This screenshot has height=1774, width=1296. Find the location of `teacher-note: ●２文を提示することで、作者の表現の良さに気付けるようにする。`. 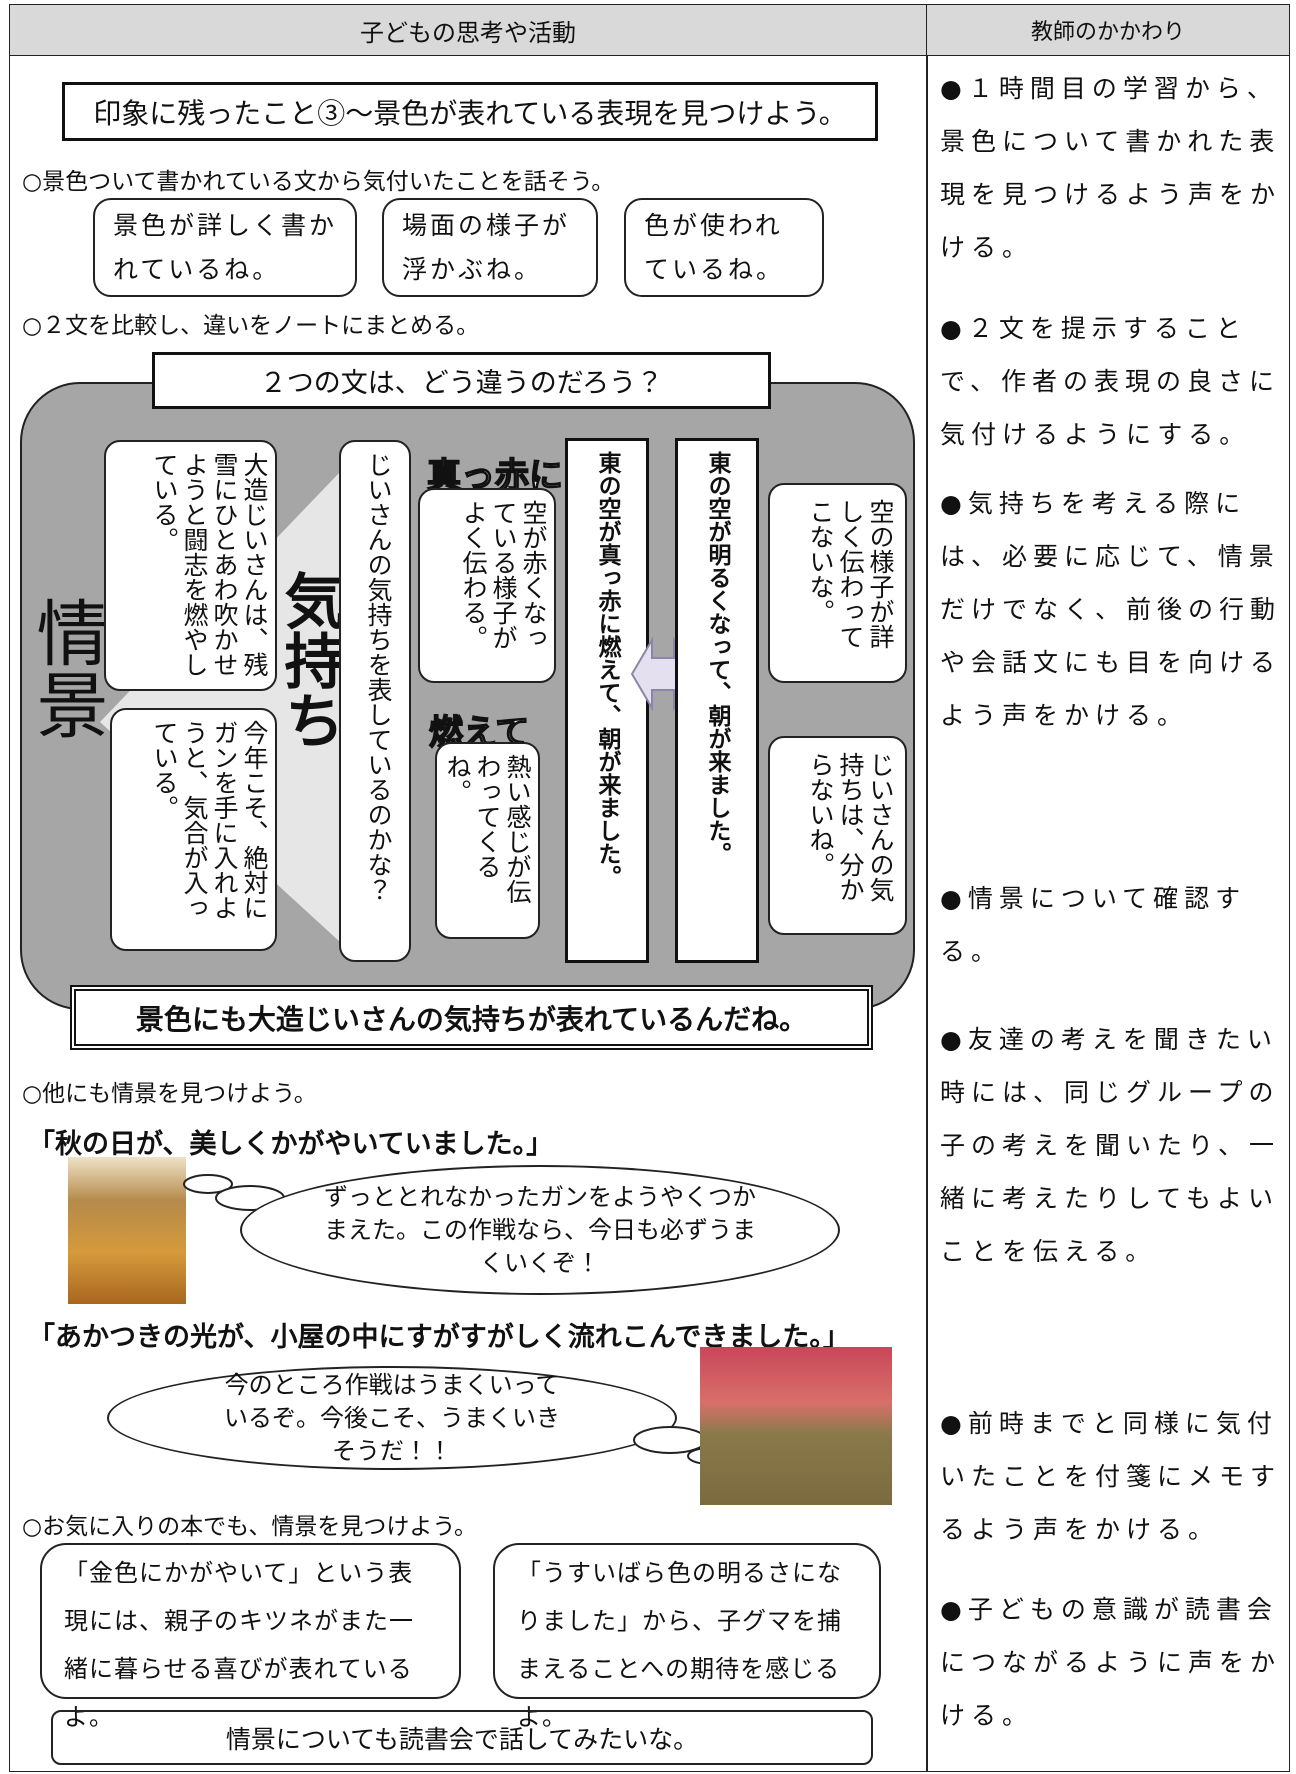

teacher-note: ●２文を提示することで、作者の表現の良さに気付けるようにする。 is located at coordinates (1110, 381).